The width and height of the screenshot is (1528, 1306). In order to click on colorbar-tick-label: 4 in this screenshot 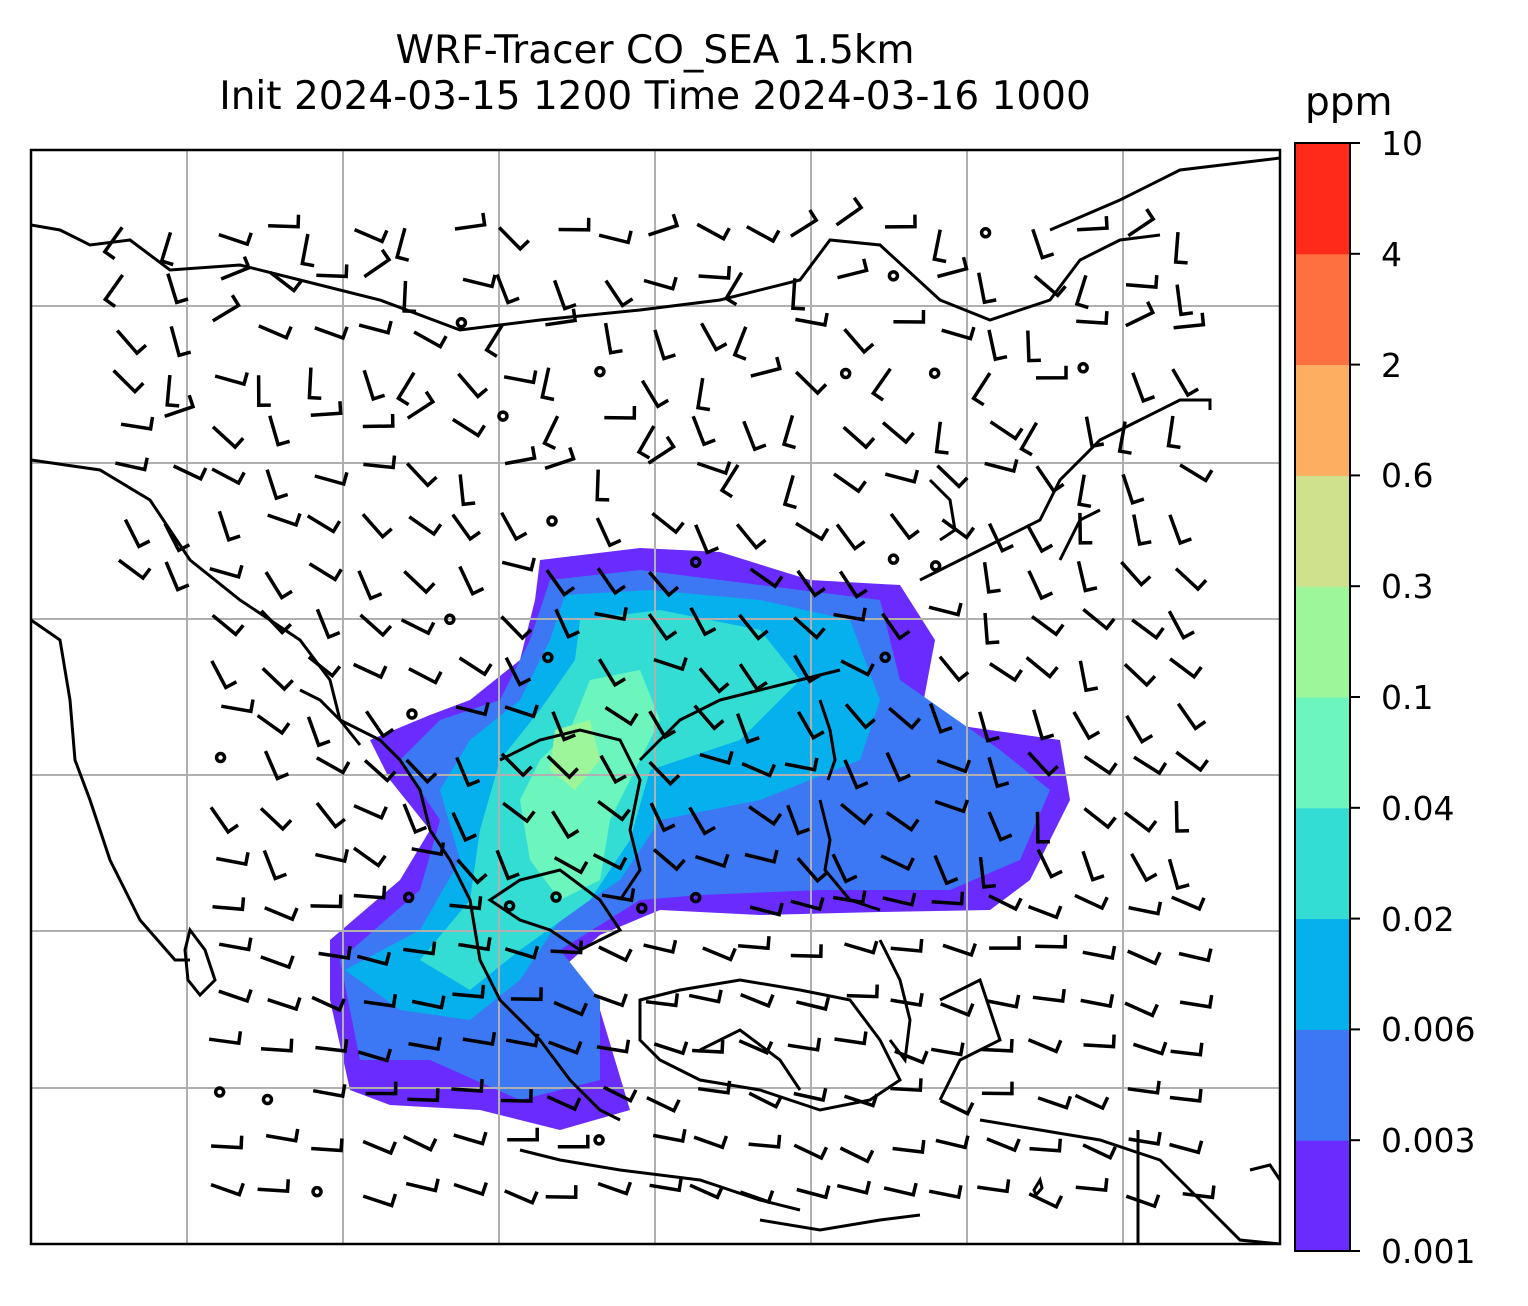, I will do `click(1391, 254)`.